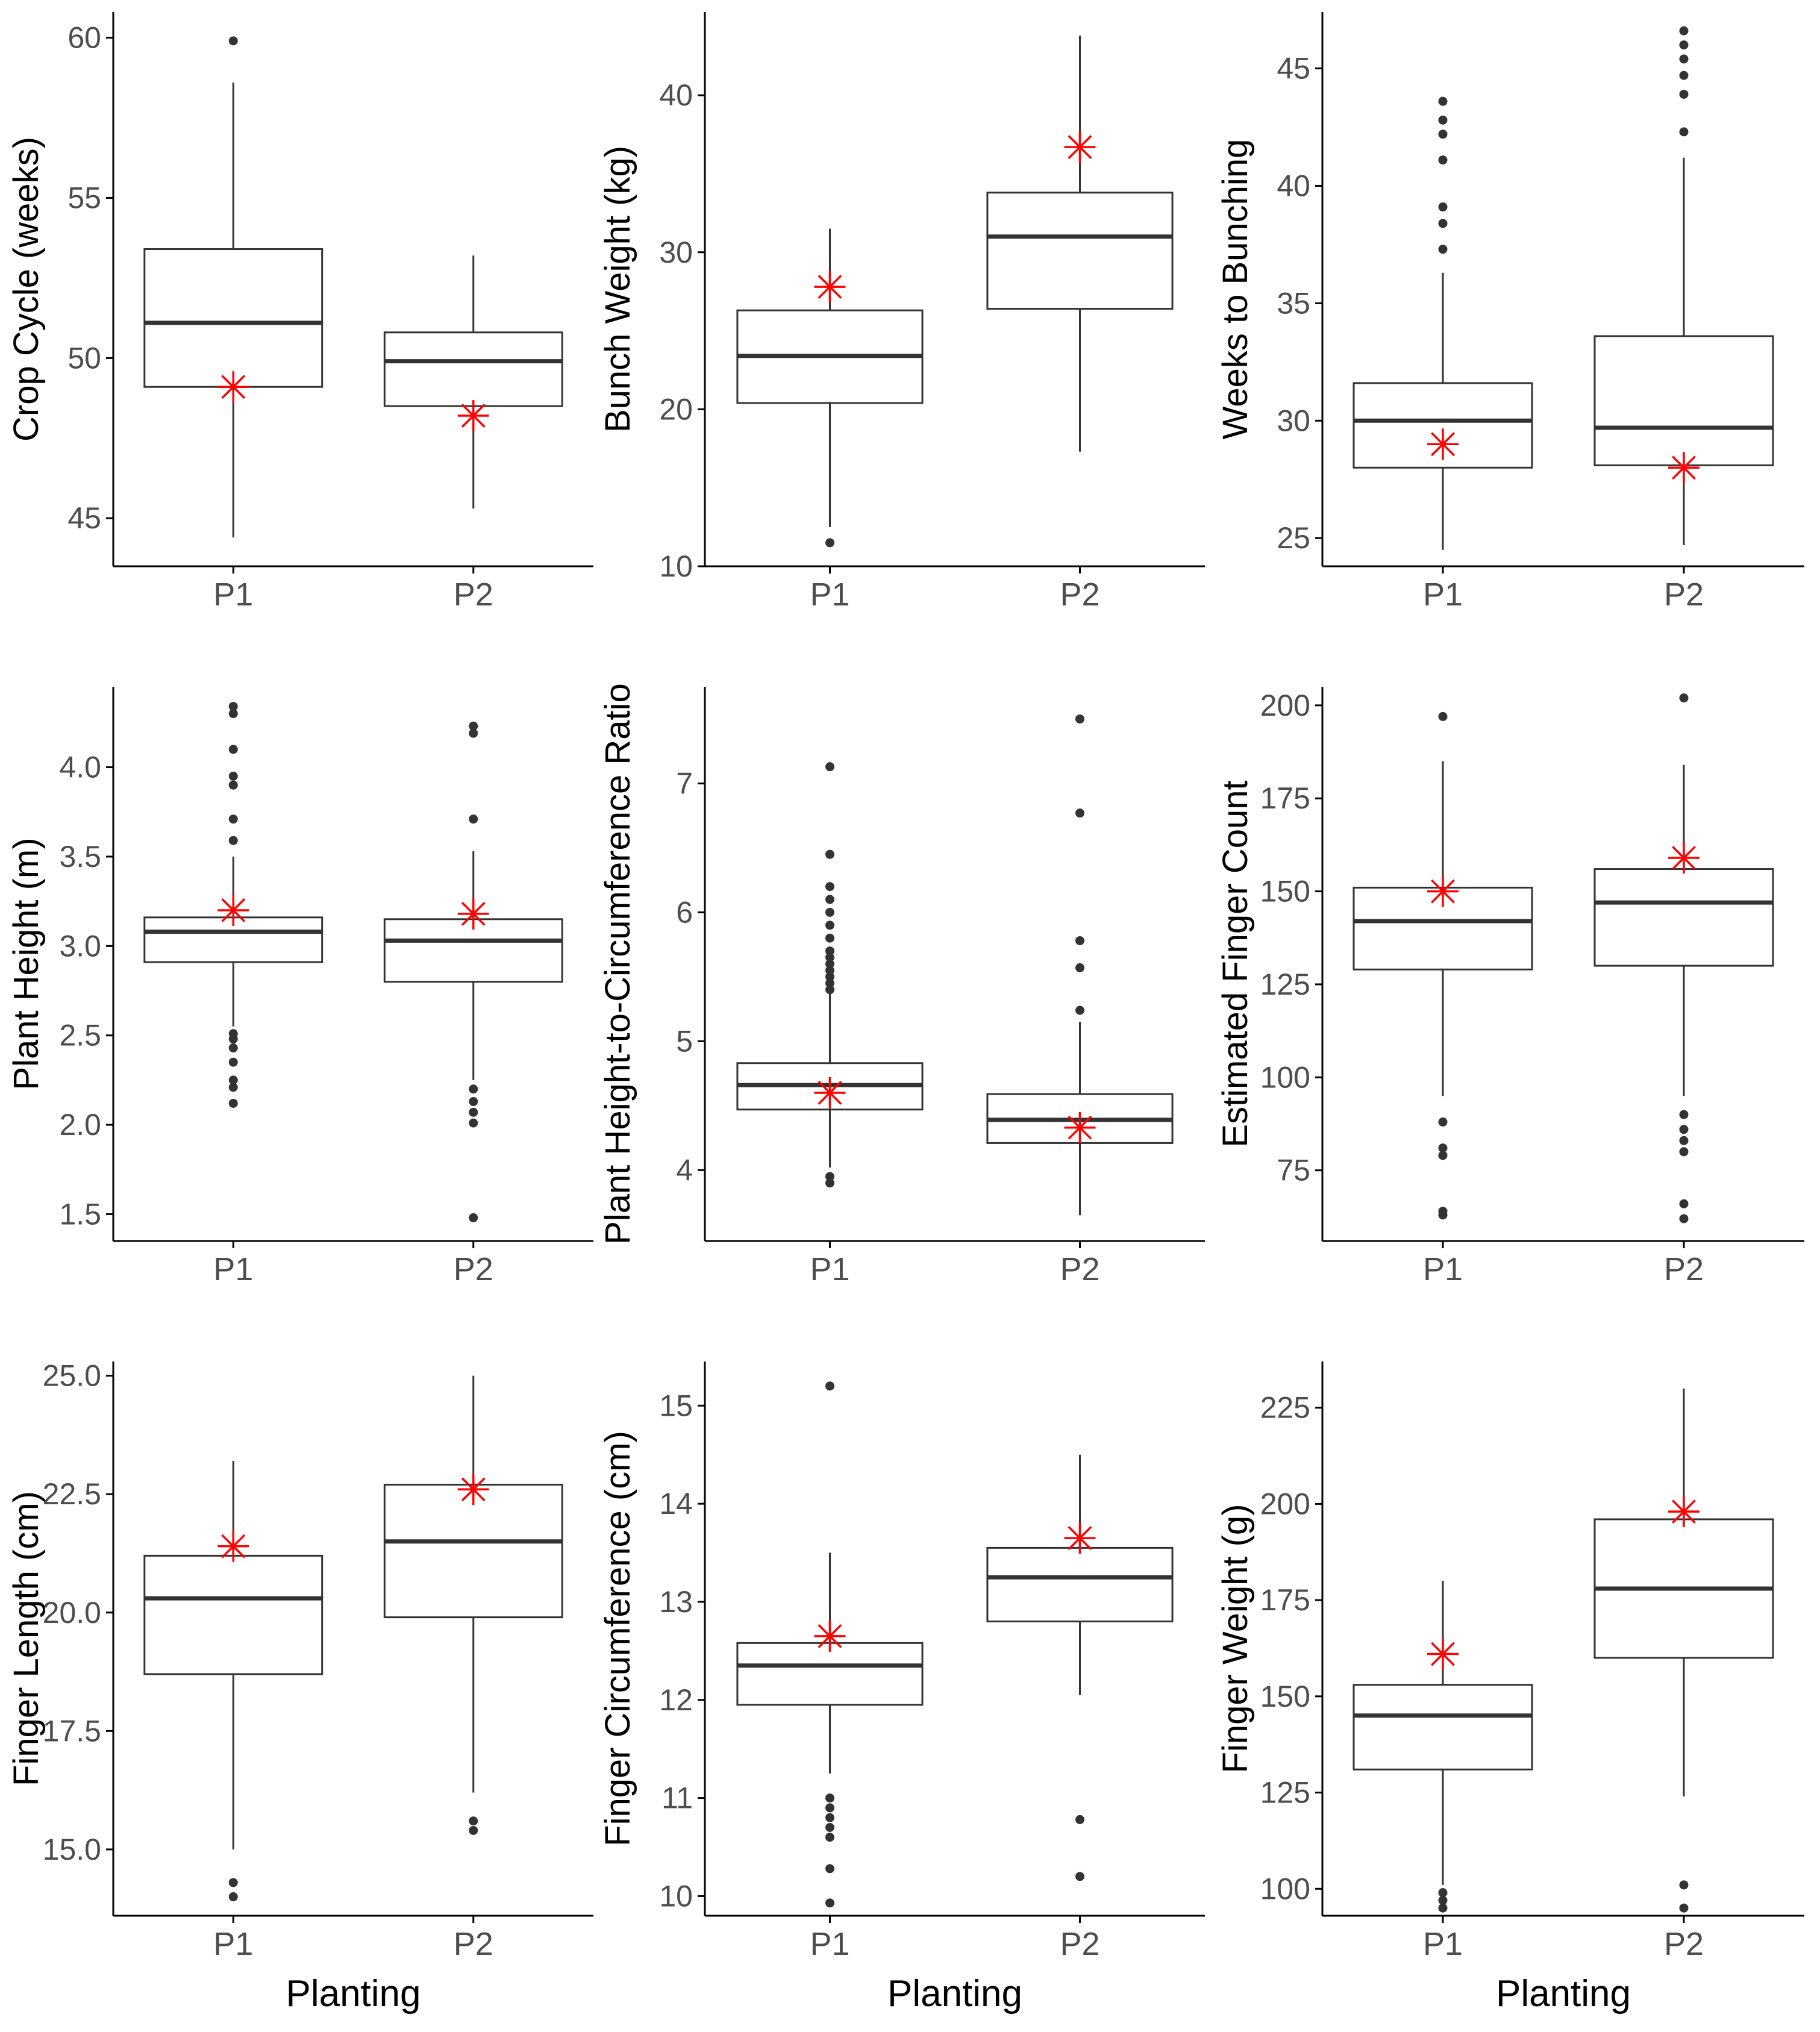 The image size is (1820, 2032). Describe the element at coordinates (617, 1639) in the screenshot. I see `y-axis-title: Finger Circumference (cm)` at that location.